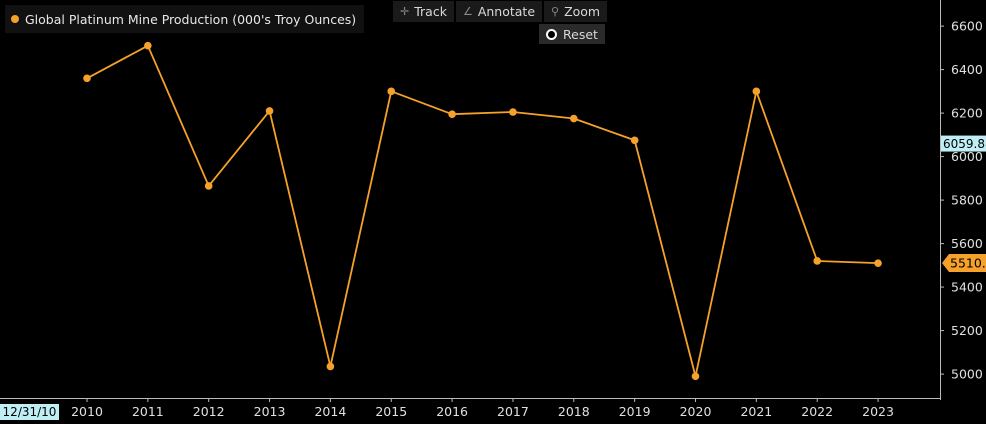  Describe the element at coordinates (391, 411) in the screenshot. I see `x-tick-label: 2015` at that location.